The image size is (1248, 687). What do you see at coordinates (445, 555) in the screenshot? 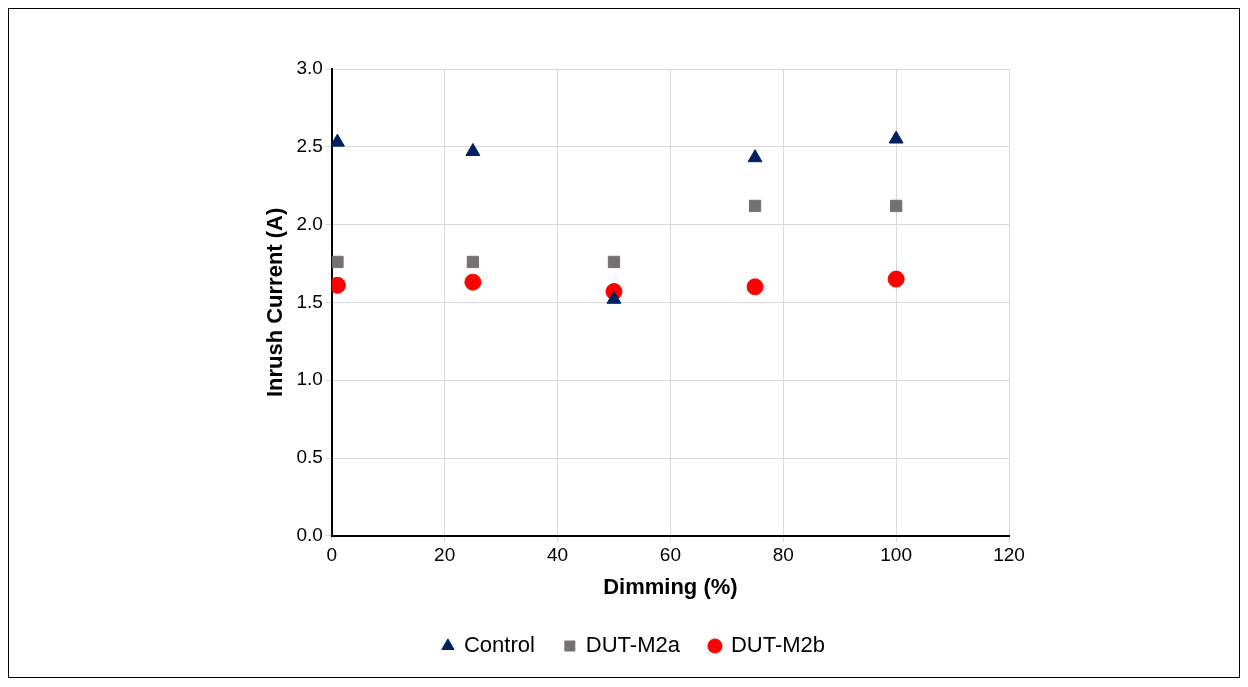
I see `x-tick-label: 20` at bounding box center [445, 555].